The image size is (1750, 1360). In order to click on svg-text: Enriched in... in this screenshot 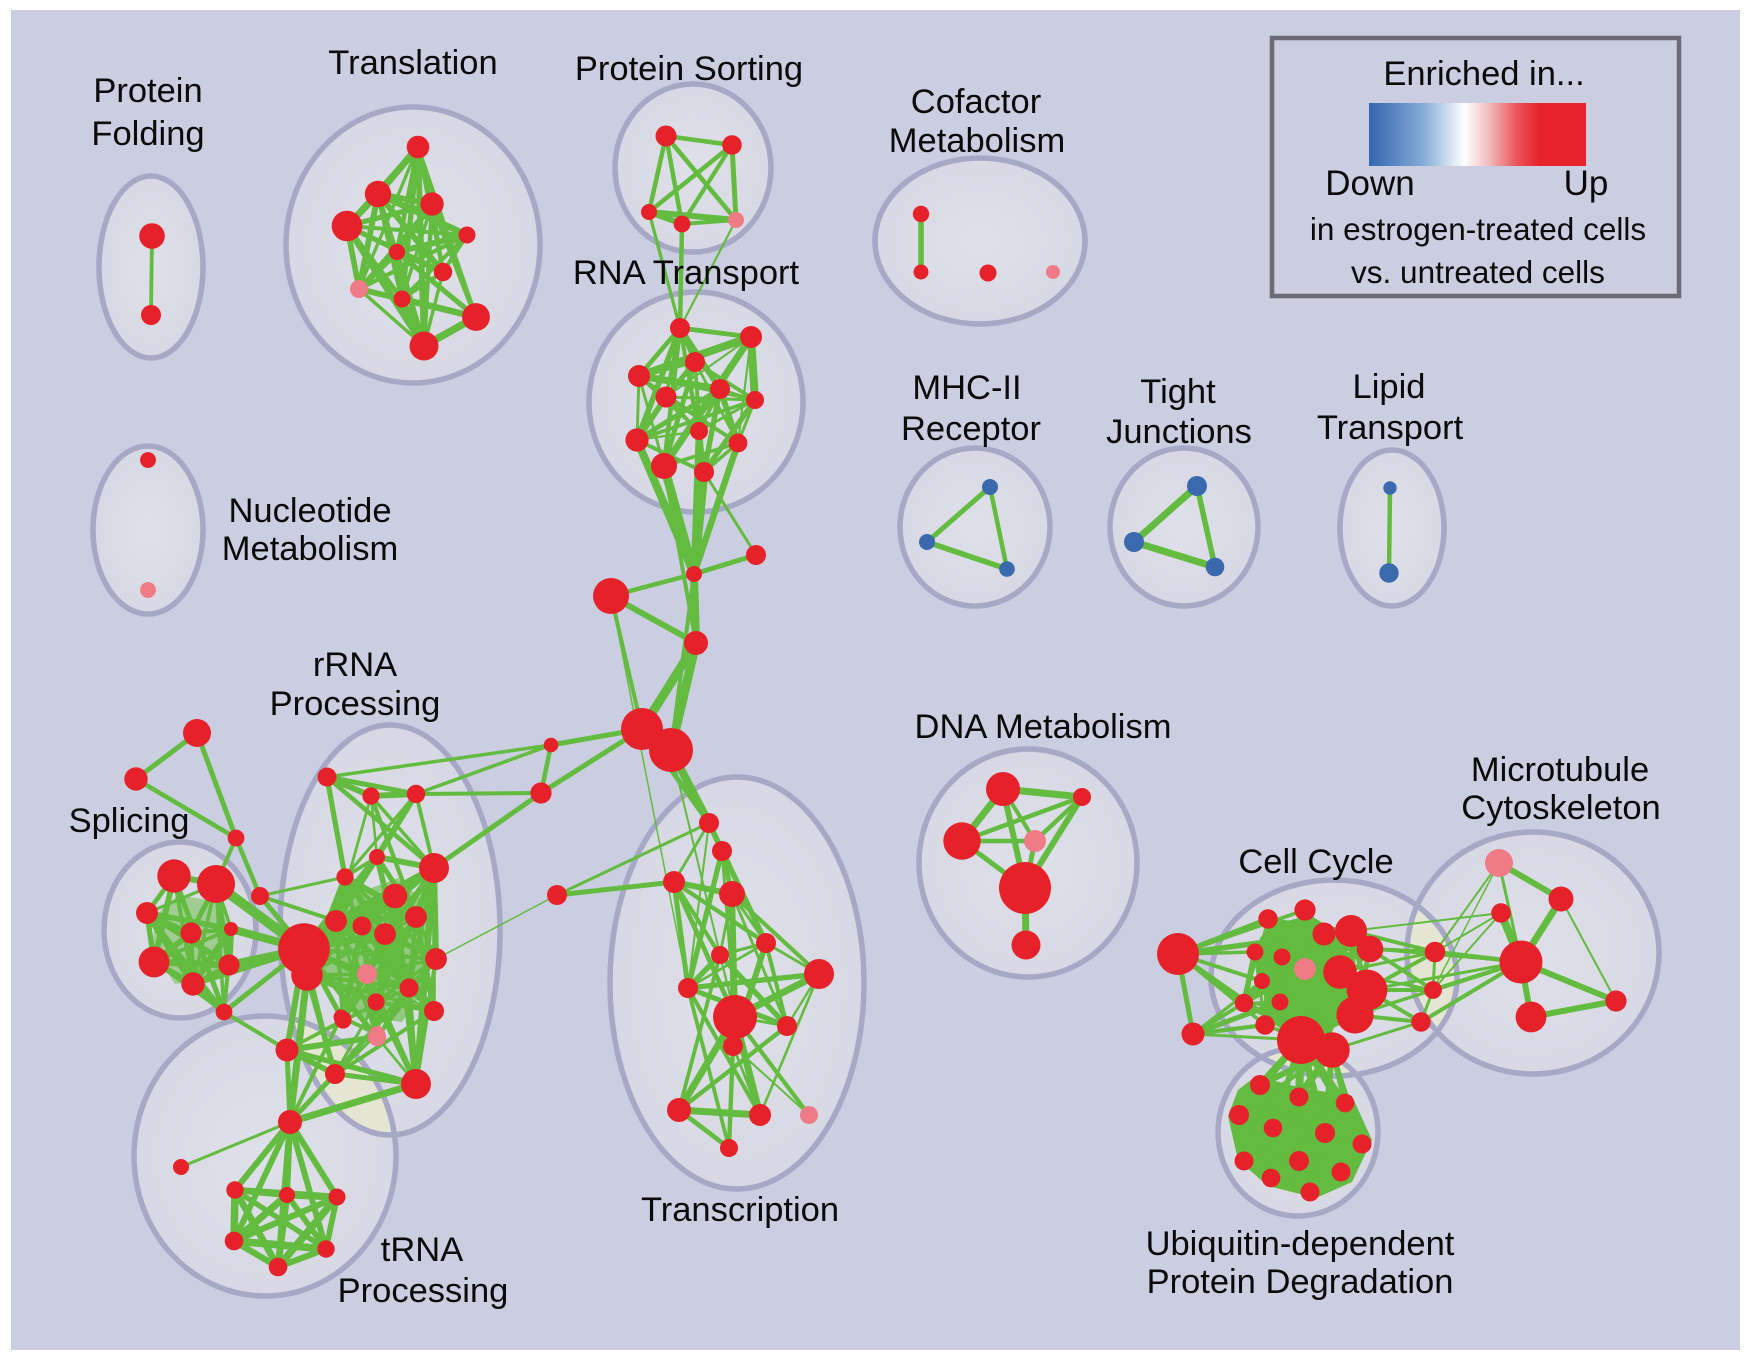, I will do `click(1483, 74)`.